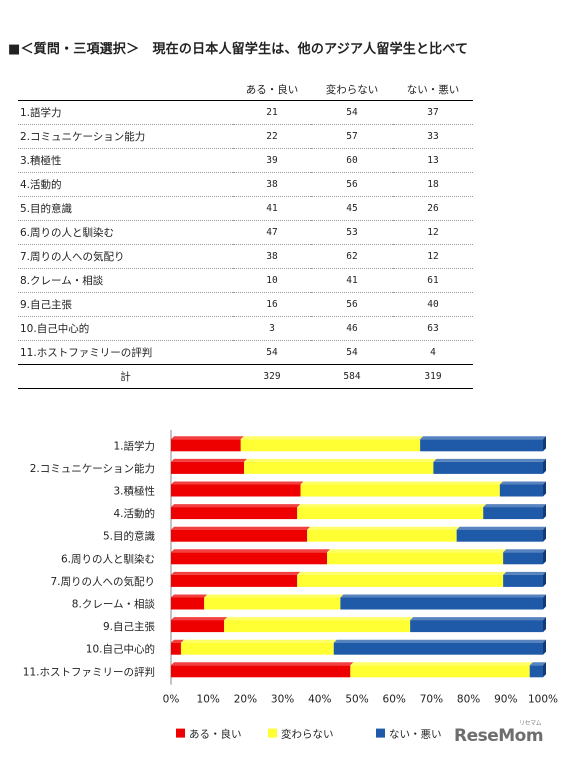 The image size is (584, 758). What do you see at coordinates (272, 136) in the screenshot?
I see `cell-yes: 22` at bounding box center [272, 136].